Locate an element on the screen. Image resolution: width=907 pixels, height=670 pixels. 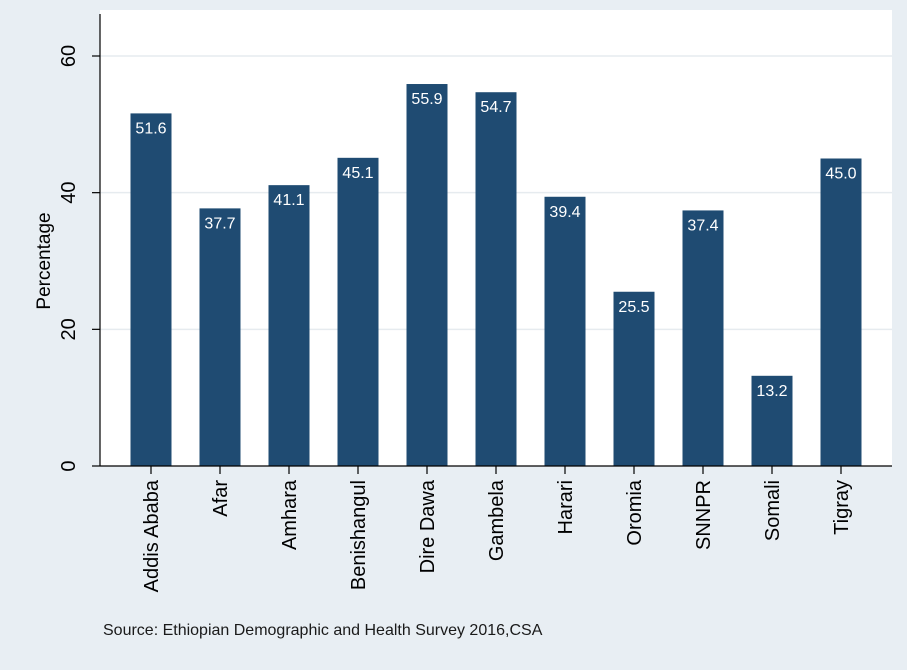
bar-value-label: 51.6 is located at coordinates (150, 128).